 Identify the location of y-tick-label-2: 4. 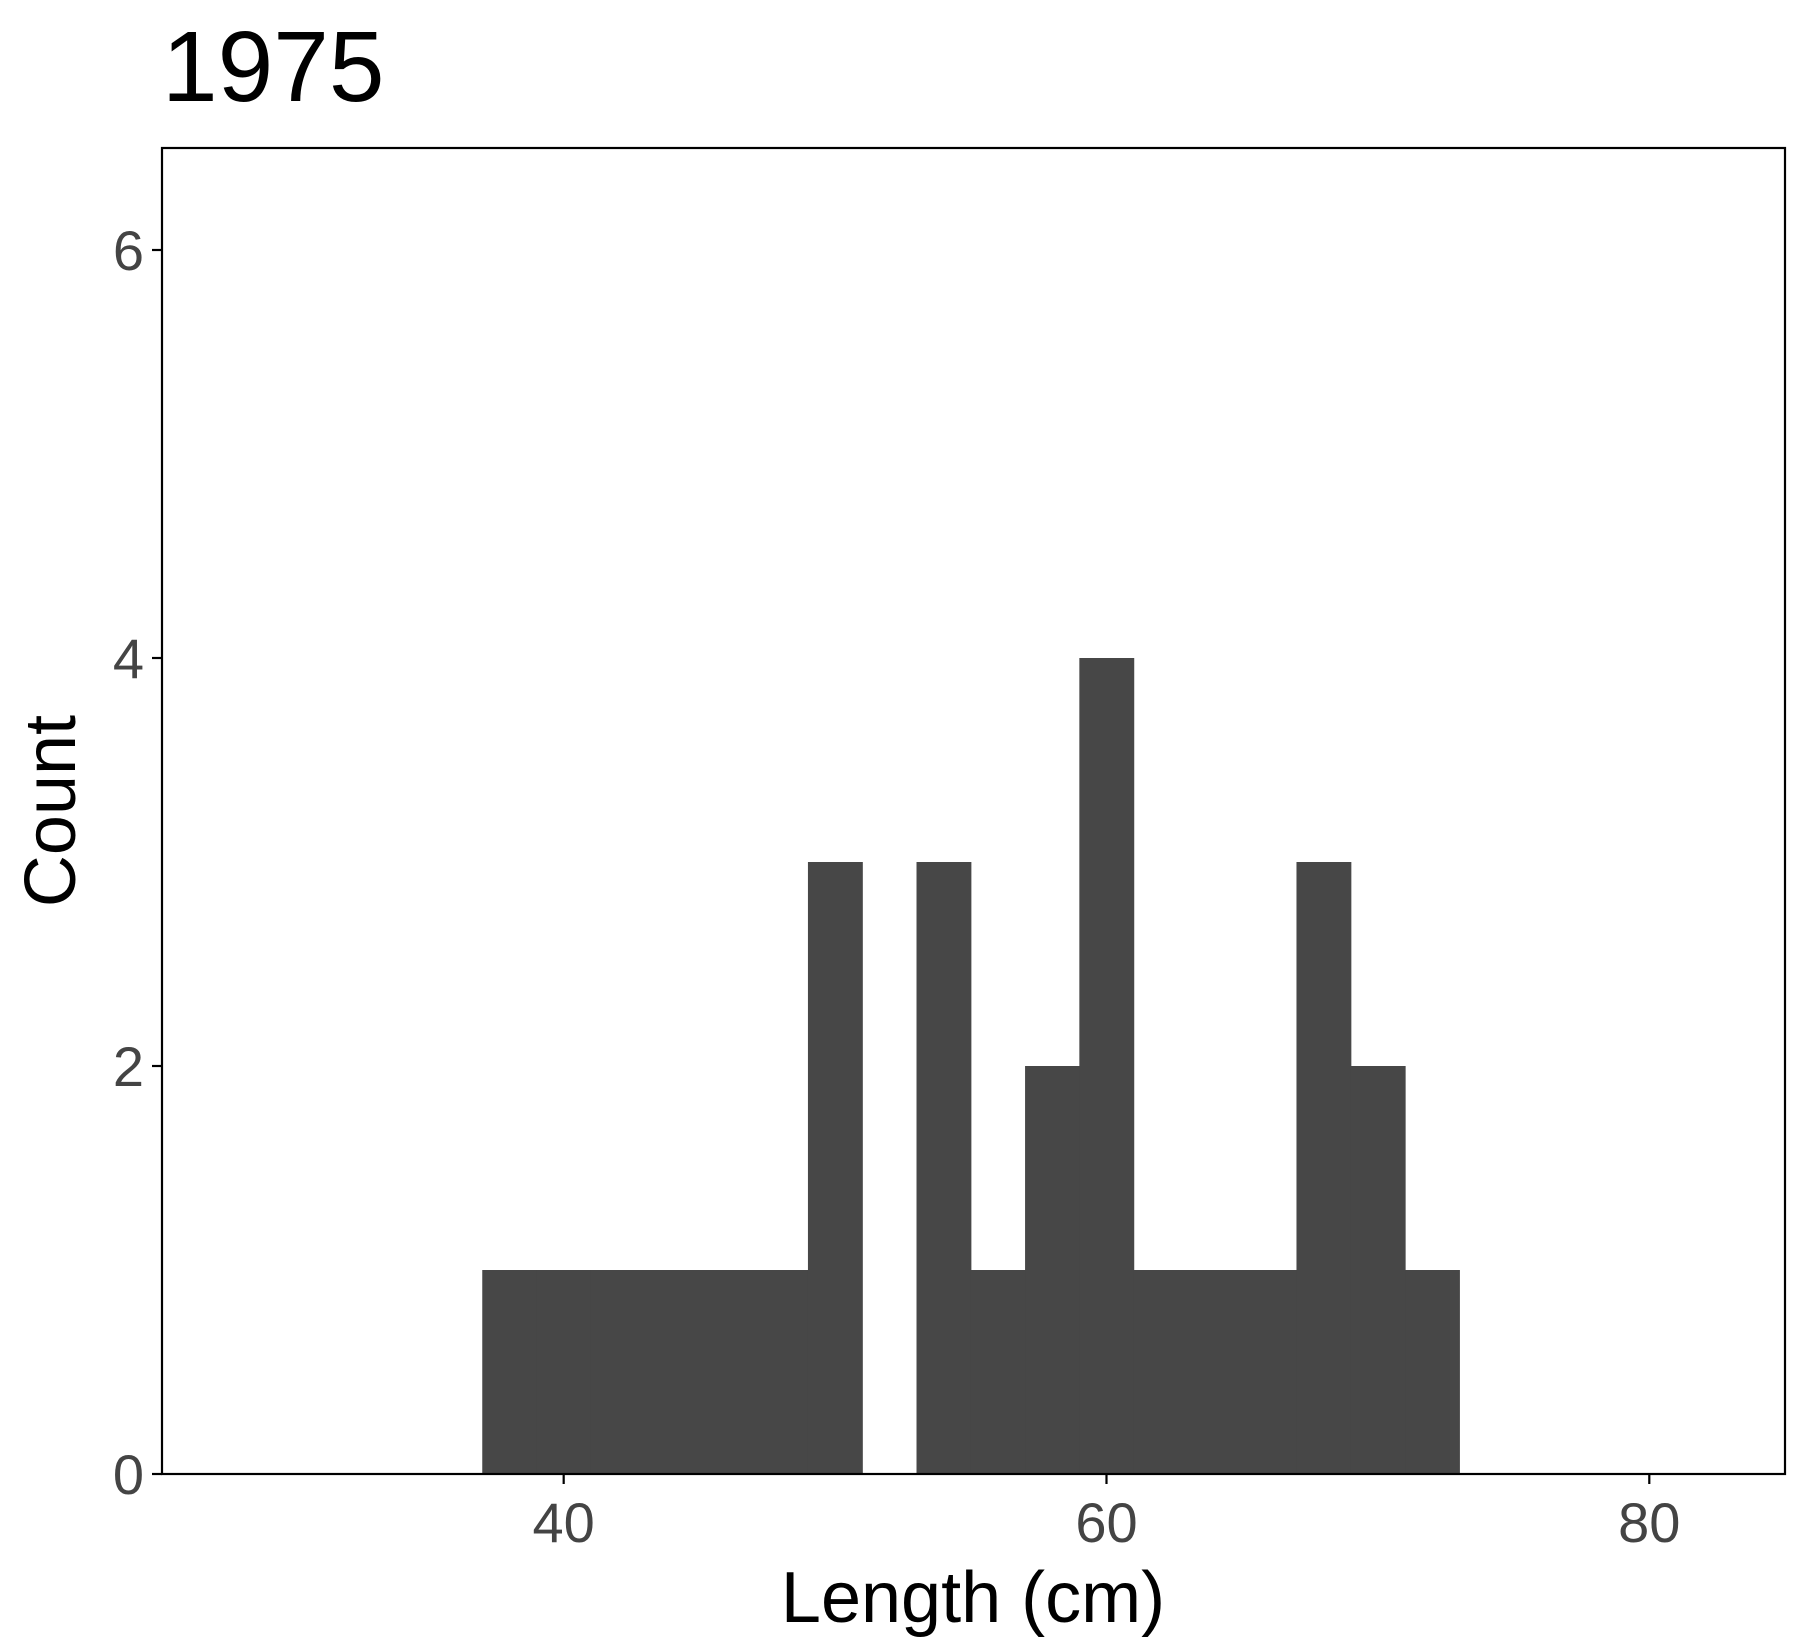
(128, 658).